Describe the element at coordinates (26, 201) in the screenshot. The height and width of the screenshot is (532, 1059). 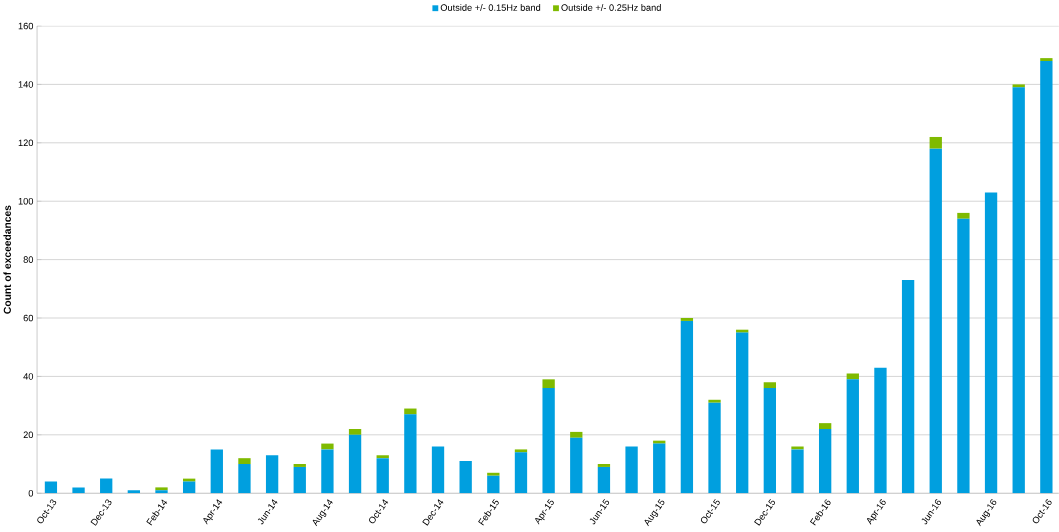
I see `y-tick-label: 100` at that location.